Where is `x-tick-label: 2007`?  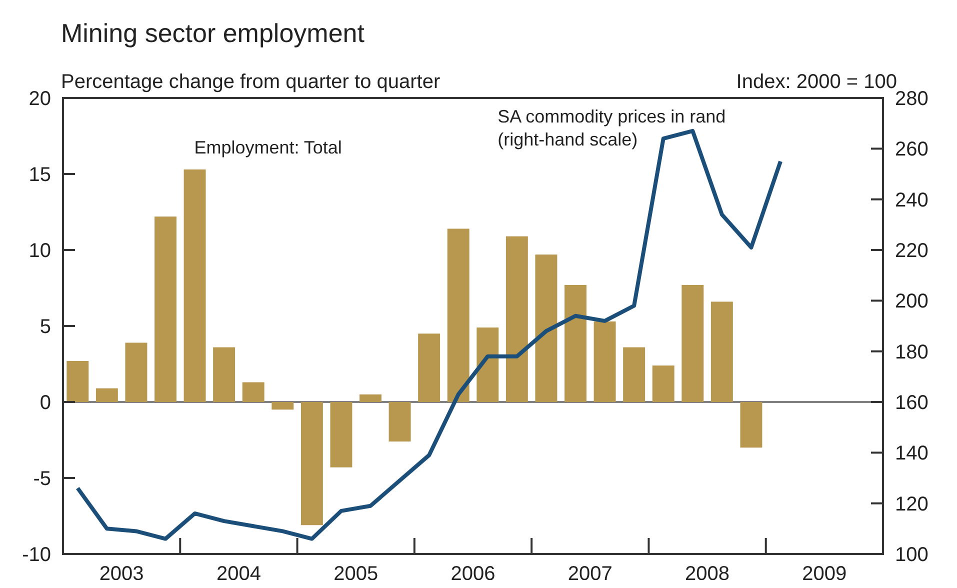 x-tick-label: 2007 is located at coordinates (590, 574).